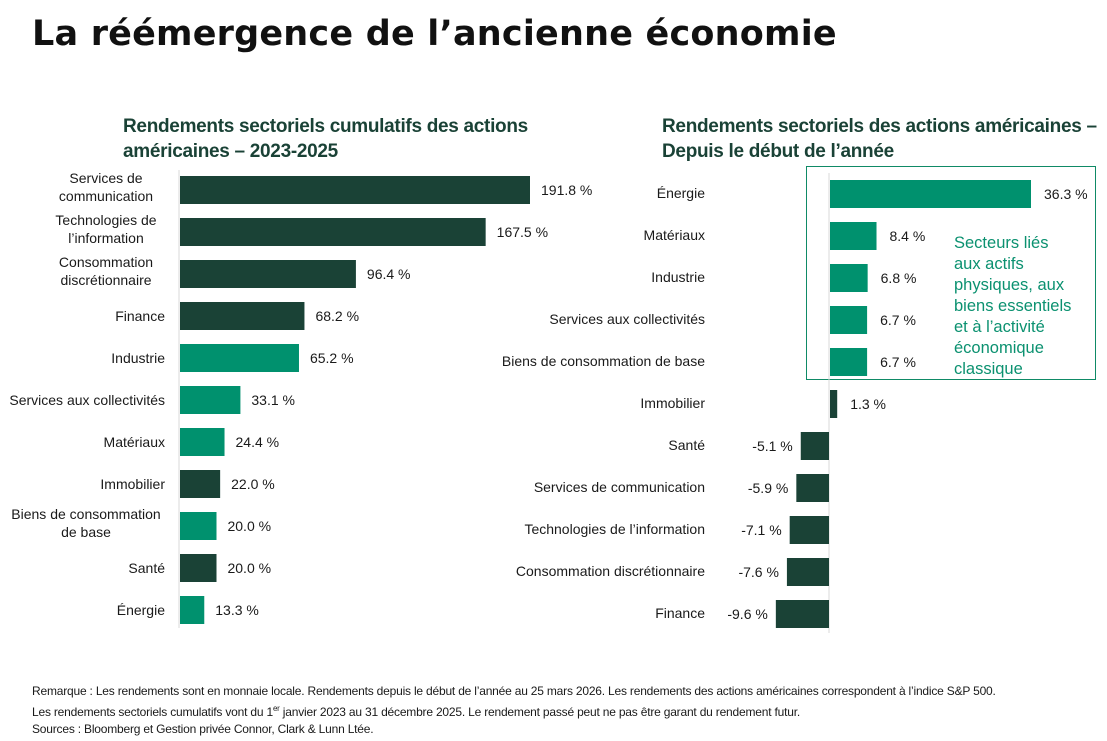 The height and width of the screenshot is (741, 1107). I want to click on value-label-left-3: 68.2 %, so click(337, 316).